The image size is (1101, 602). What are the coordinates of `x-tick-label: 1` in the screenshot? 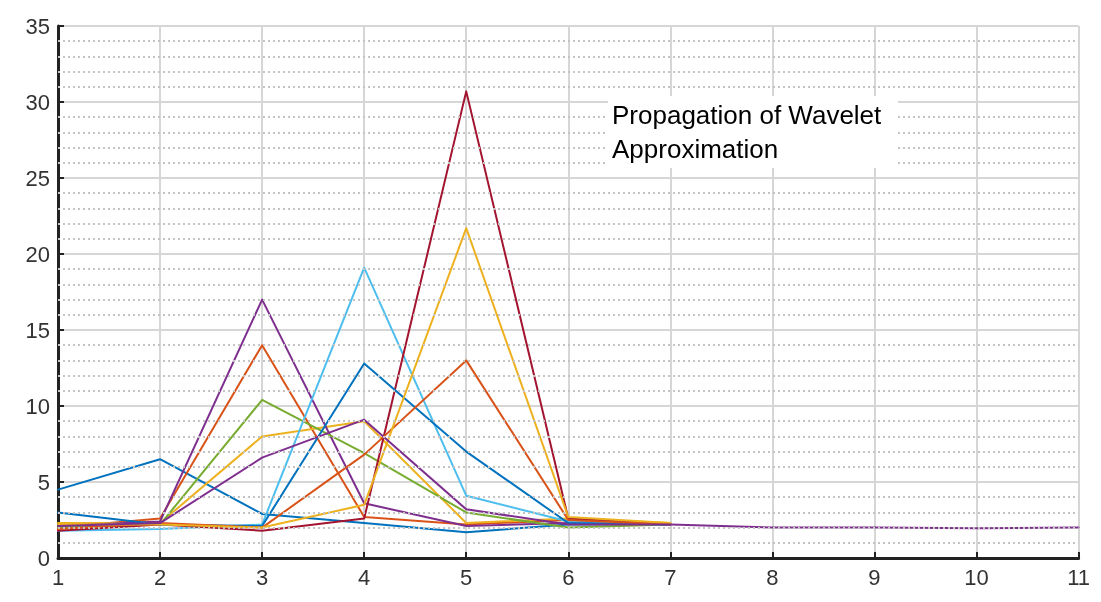 It's located at (58, 577).